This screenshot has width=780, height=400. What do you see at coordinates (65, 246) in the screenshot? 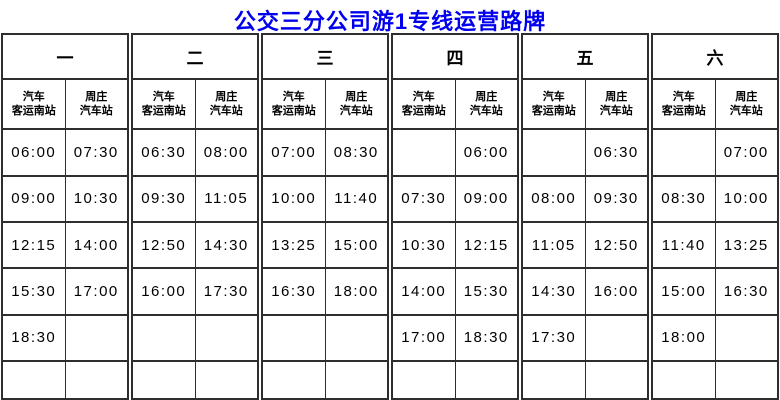
I see `time-row: 12:15 14:00` at bounding box center [65, 246].